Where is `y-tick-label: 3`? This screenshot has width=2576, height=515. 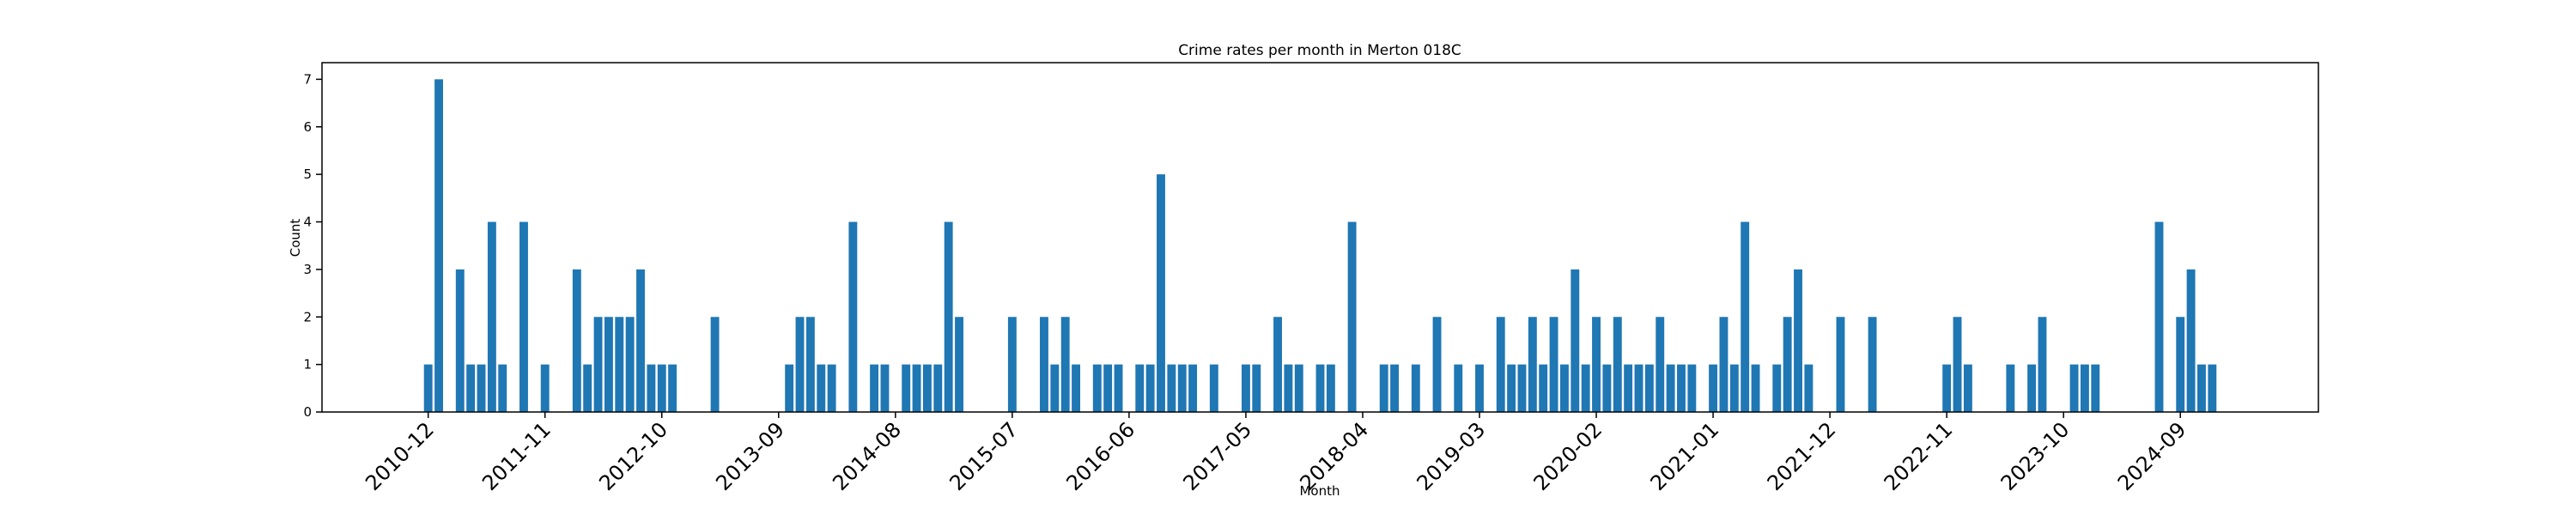 y-tick-label: 3 is located at coordinates (307, 269).